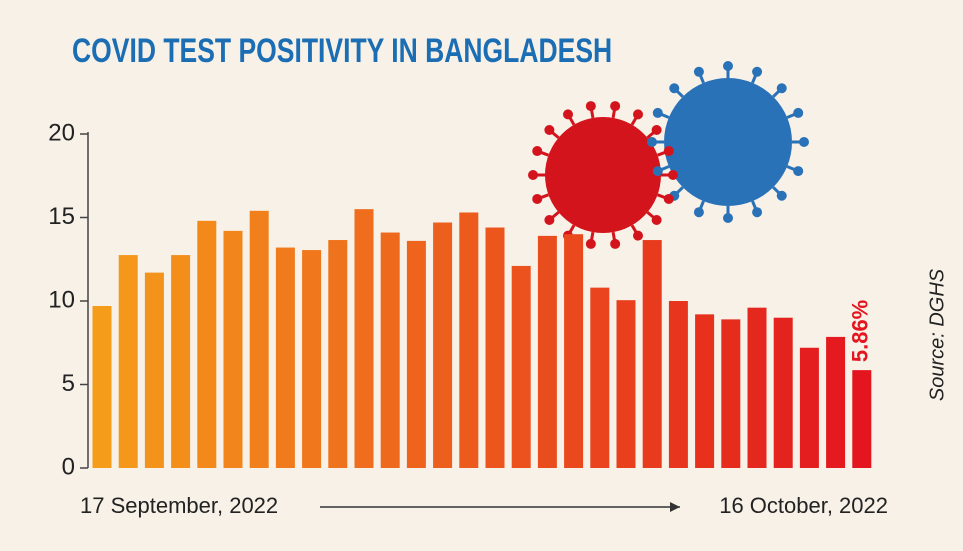 This screenshot has height=551, width=963. I want to click on red-virus, so click(603, 175).